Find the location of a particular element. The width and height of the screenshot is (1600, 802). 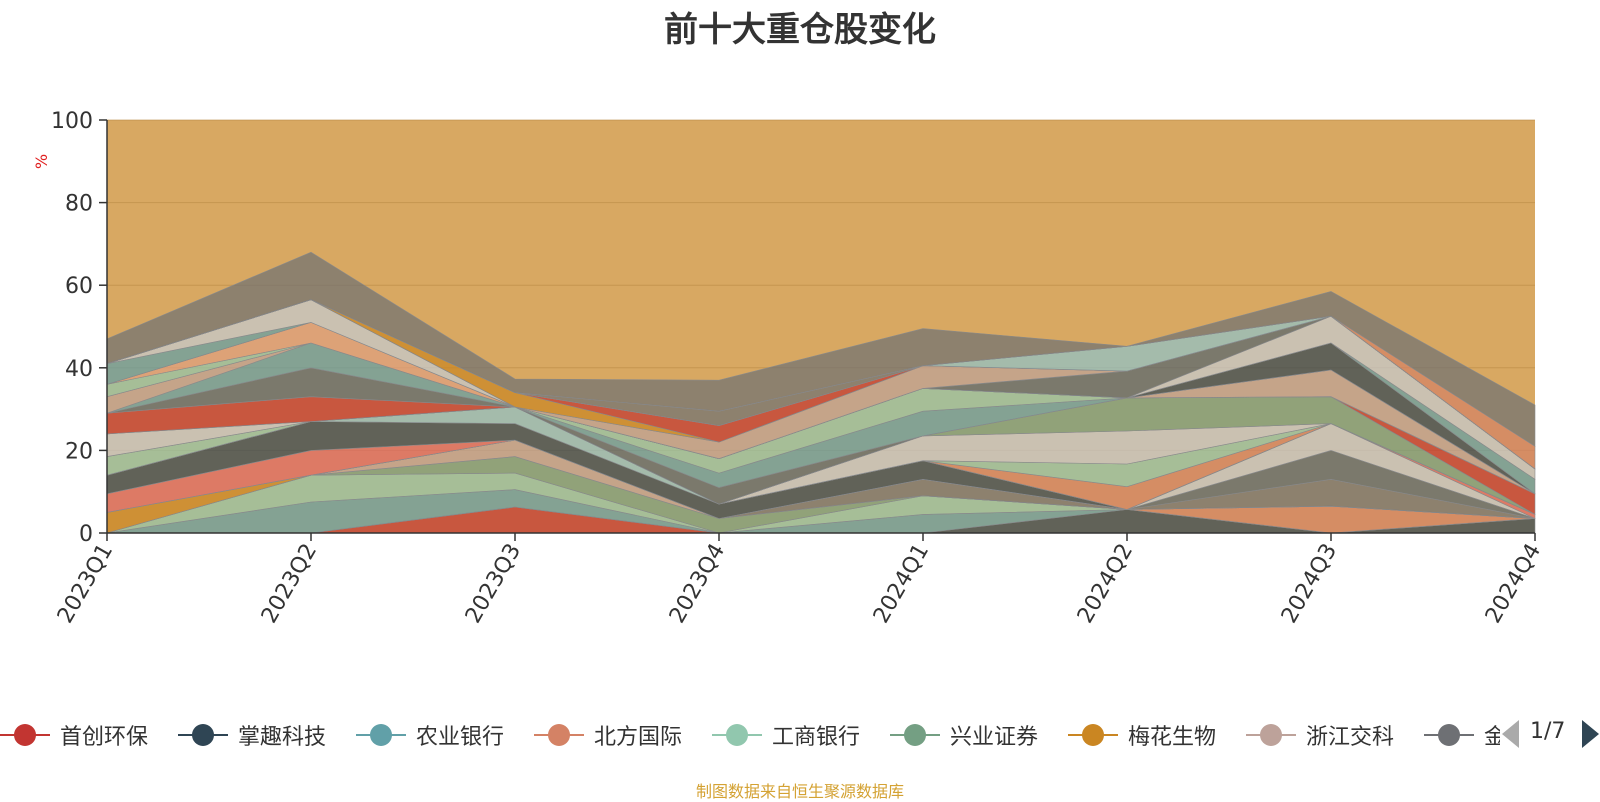

legend-item: 金 is located at coordinates (1462, 735).